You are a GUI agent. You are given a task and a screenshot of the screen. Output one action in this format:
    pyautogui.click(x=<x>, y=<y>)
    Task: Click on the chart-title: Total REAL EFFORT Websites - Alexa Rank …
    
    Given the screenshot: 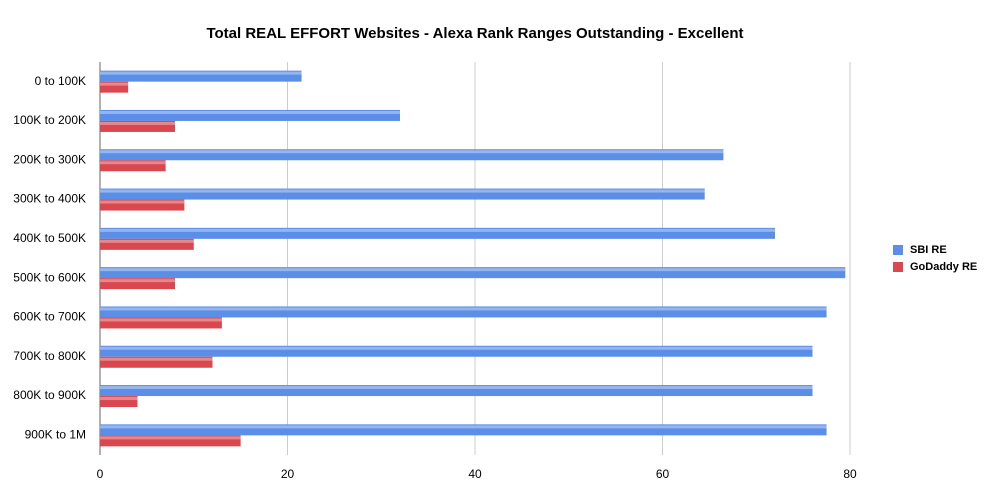 What is the action you would take?
    pyautogui.click(x=474, y=33)
    